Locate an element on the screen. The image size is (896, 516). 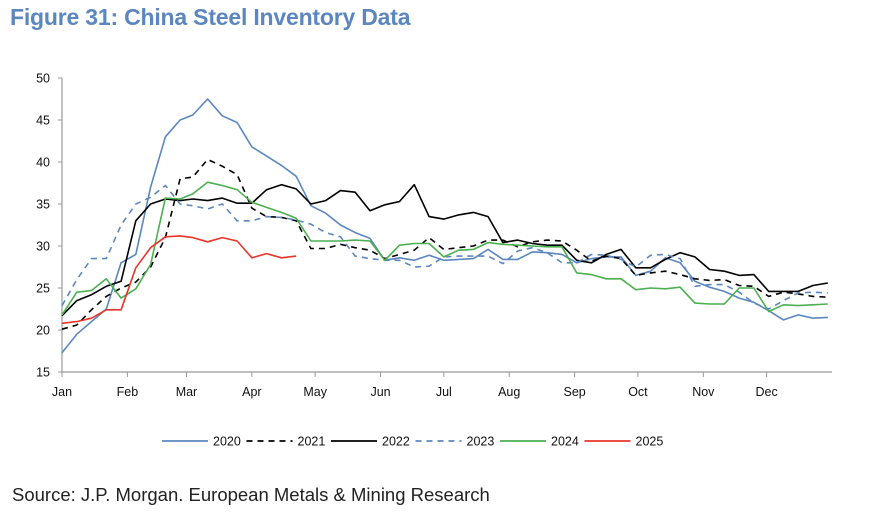
y-tick-label: 20 is located at coordinates (43, 331).